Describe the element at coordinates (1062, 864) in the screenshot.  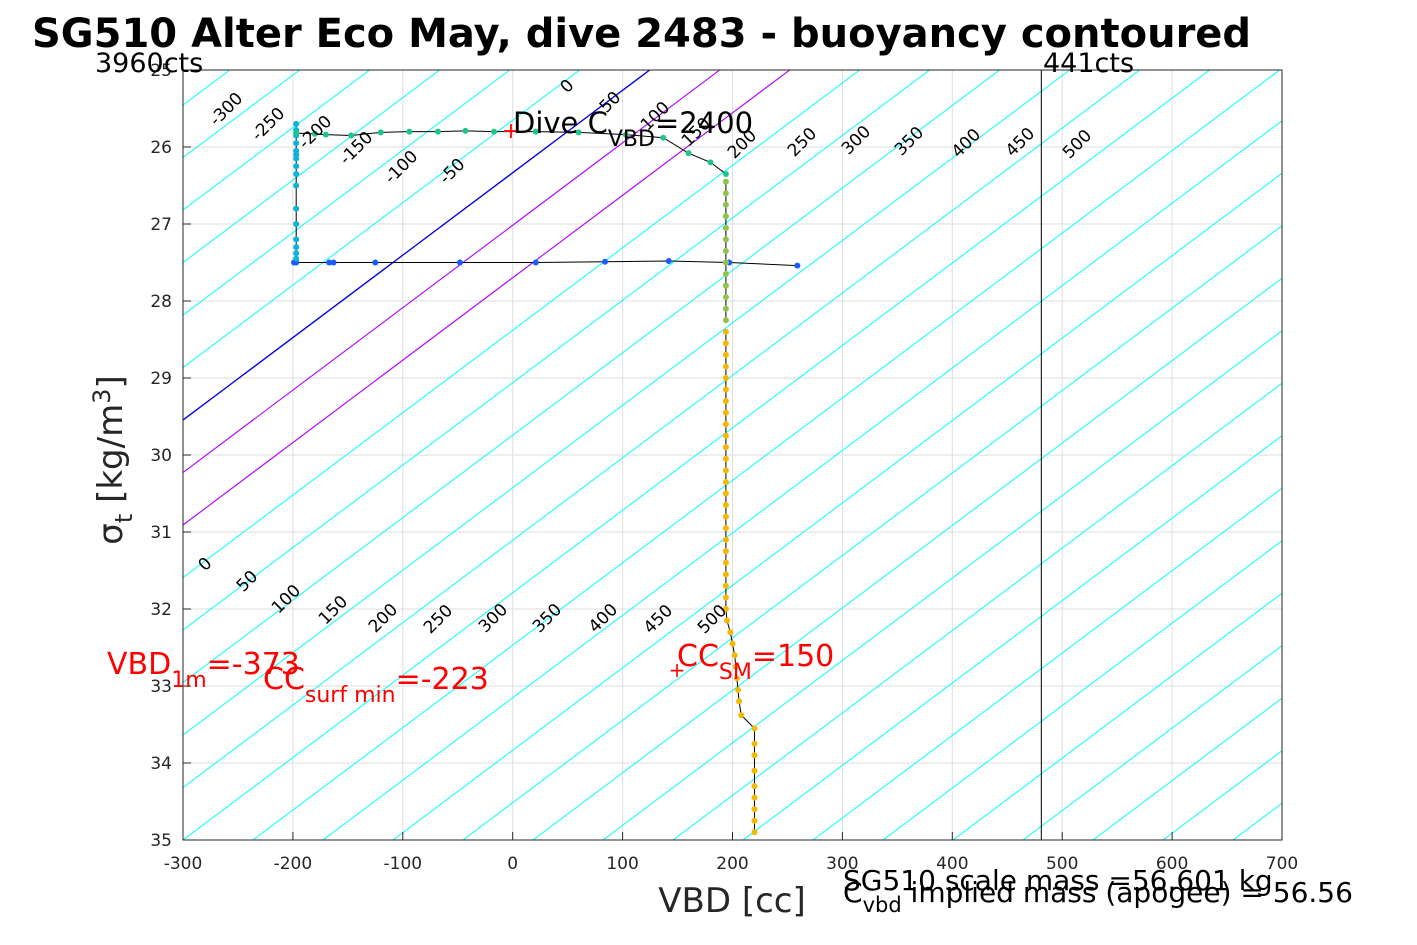
I see `x-tick-label: 500` at that location.